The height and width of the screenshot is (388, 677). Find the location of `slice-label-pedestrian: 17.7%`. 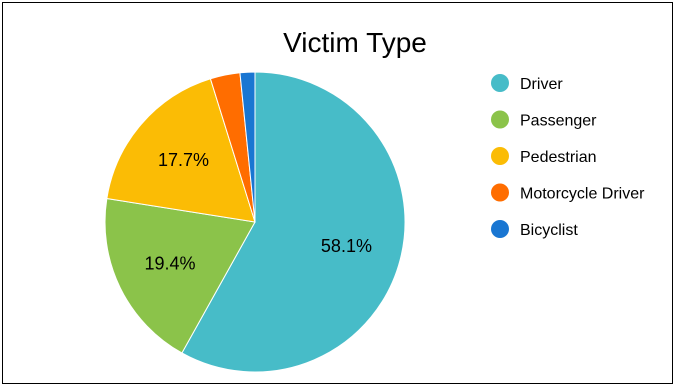

slice-label-pedestrian: 17.7% is located at coordinates (183, 160).